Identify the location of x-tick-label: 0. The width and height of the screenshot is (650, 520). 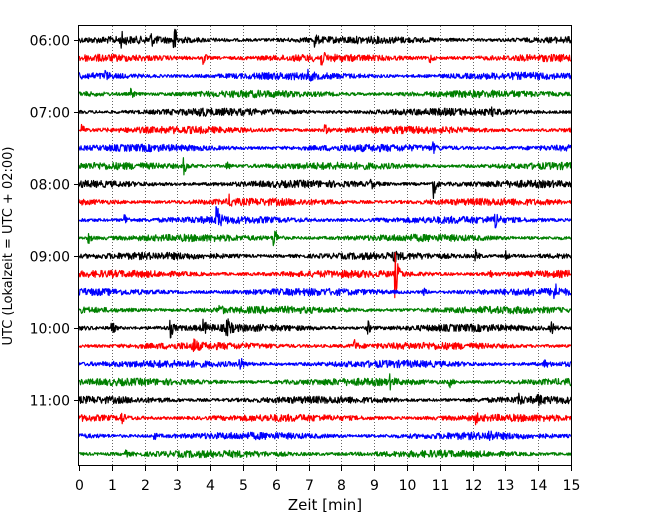
(79, 486).